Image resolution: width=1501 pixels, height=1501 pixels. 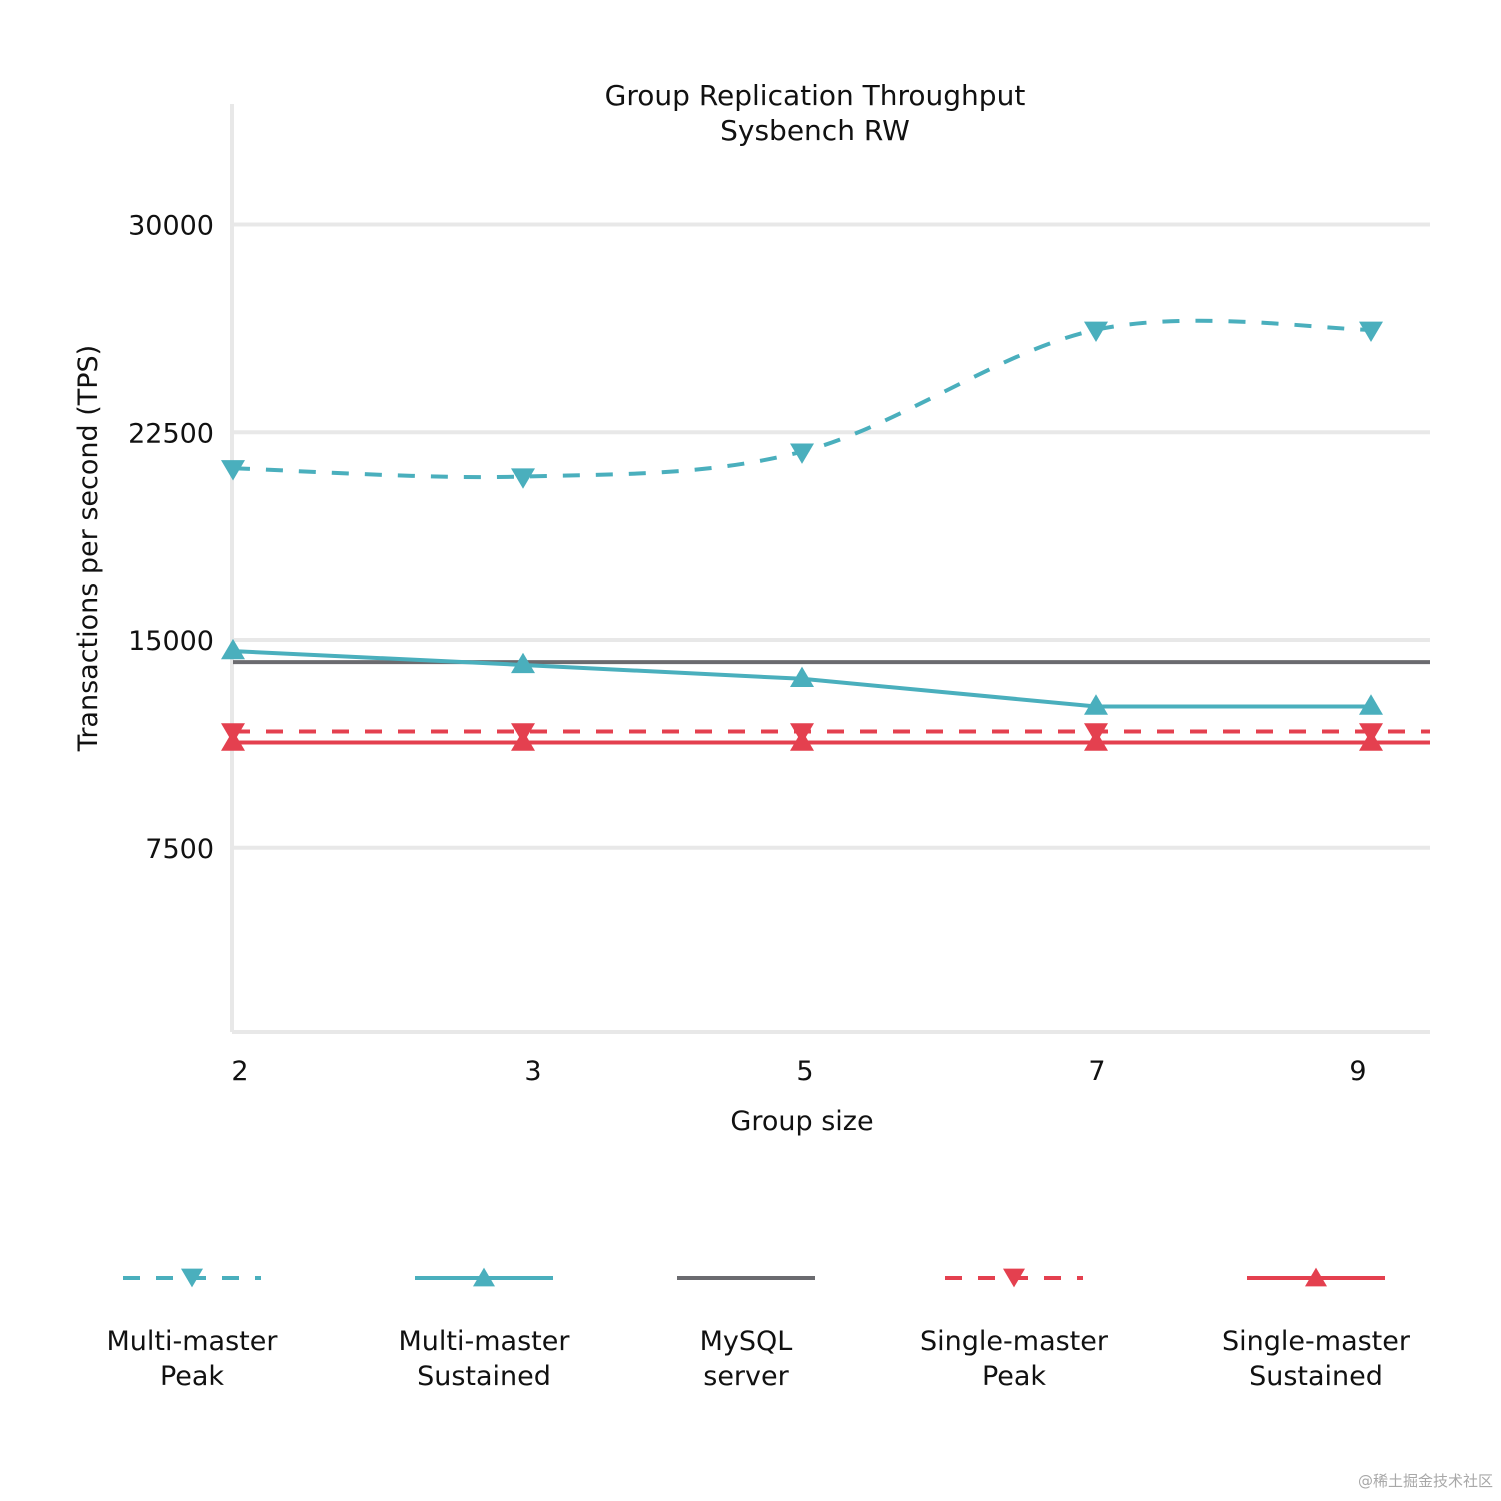 I want to click on chart-subtitle: Sysbench RW, so click(x=815, y=130).